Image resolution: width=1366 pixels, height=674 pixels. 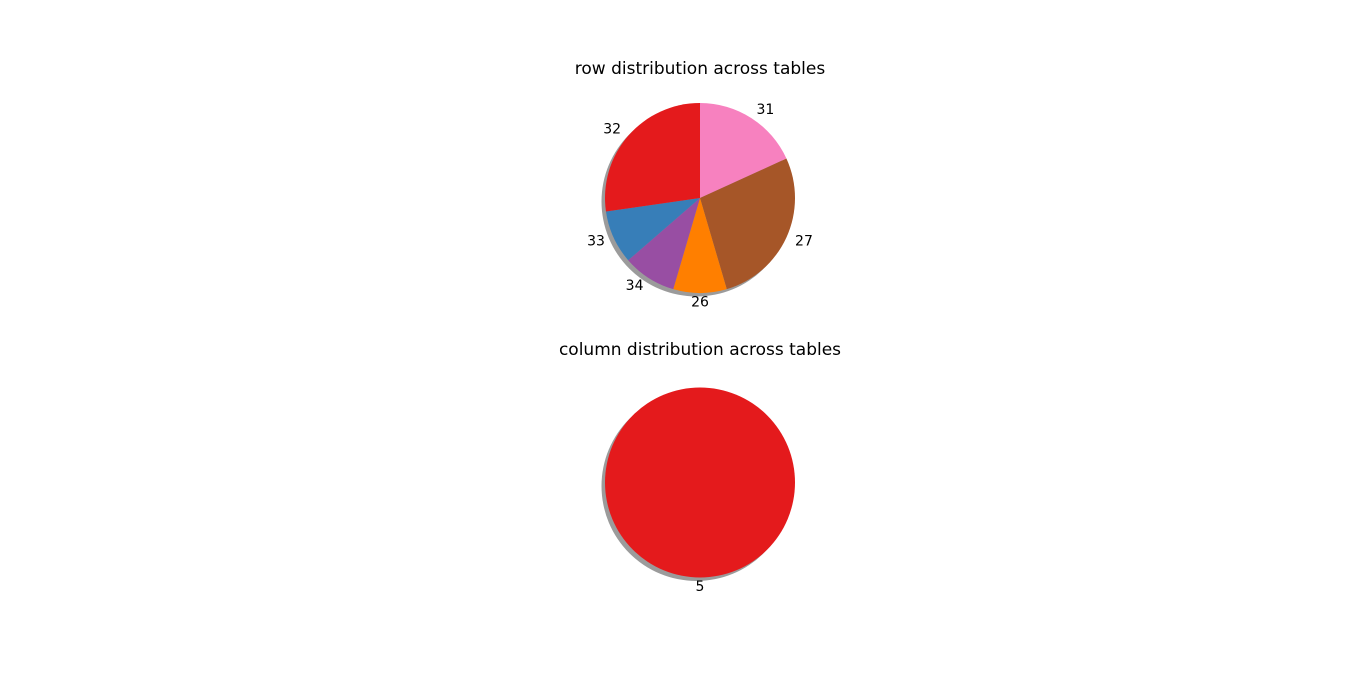 I want to click on pie-slice-label: 32, so click(x=612, y=130).